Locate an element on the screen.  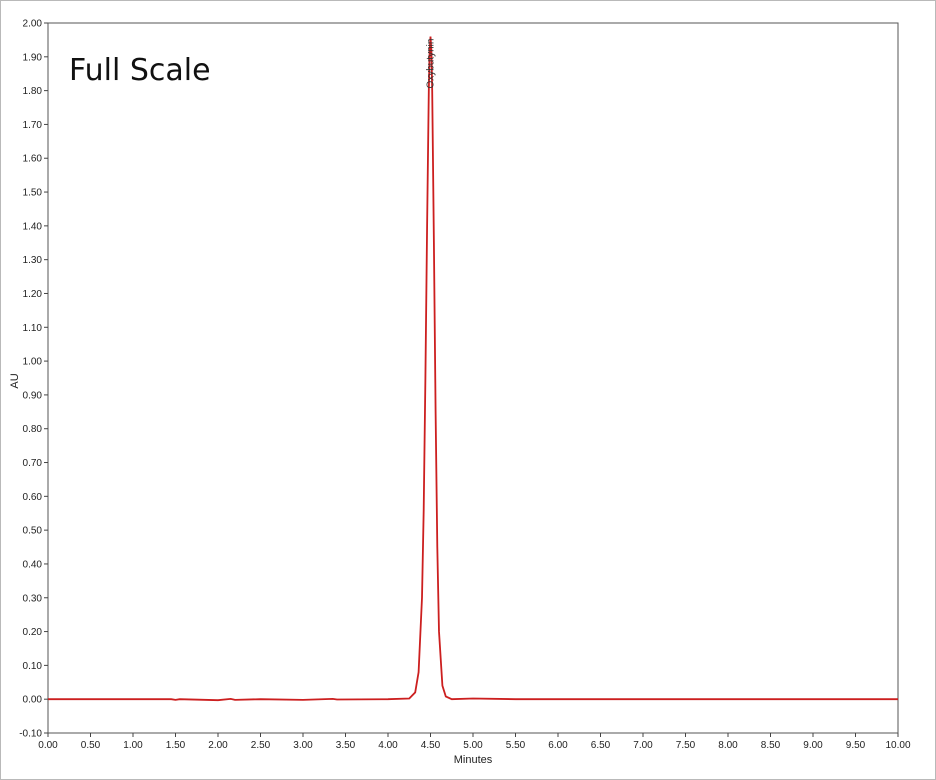
x-tick-label: 9.50 is located at coordinates (856, 745).